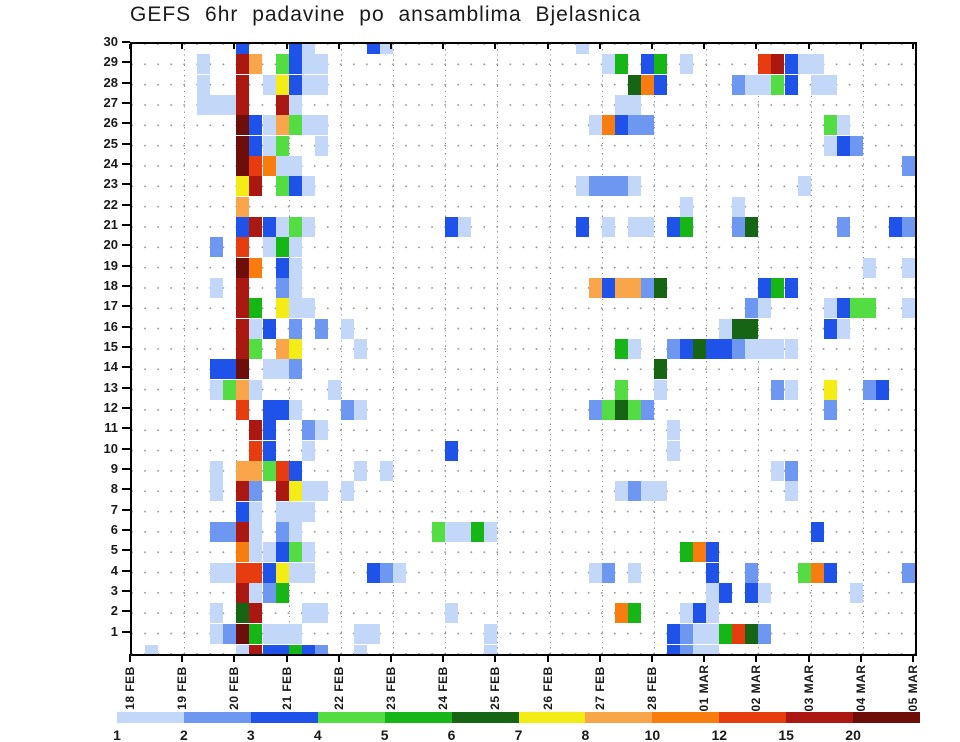 This screenshot has height=742, width=960. What do you see at coordinates (110, 123) in the screenshot?
I see `y-tick-label: 26` at bounding box center [110, 123].